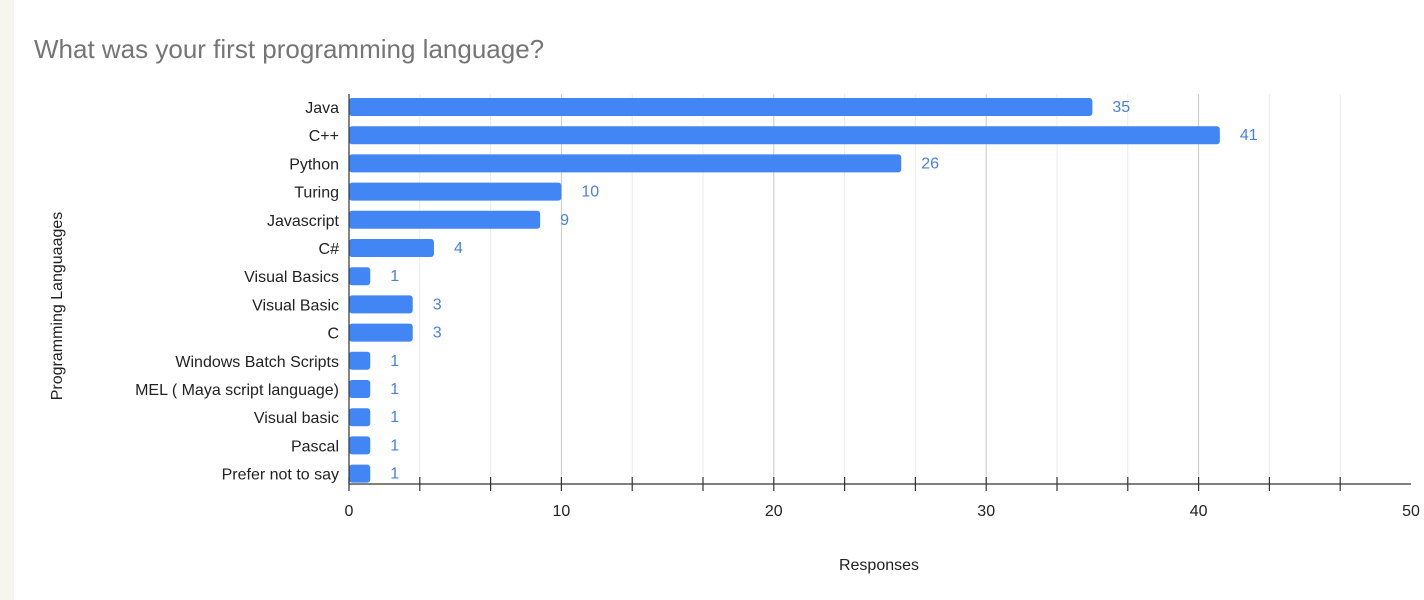 The height and width of the screenshot is (600, 1424). What do you see at coordinates (590, 192) in the screenshot?
I see `data-label: 10` at bounding box center [590, 192].